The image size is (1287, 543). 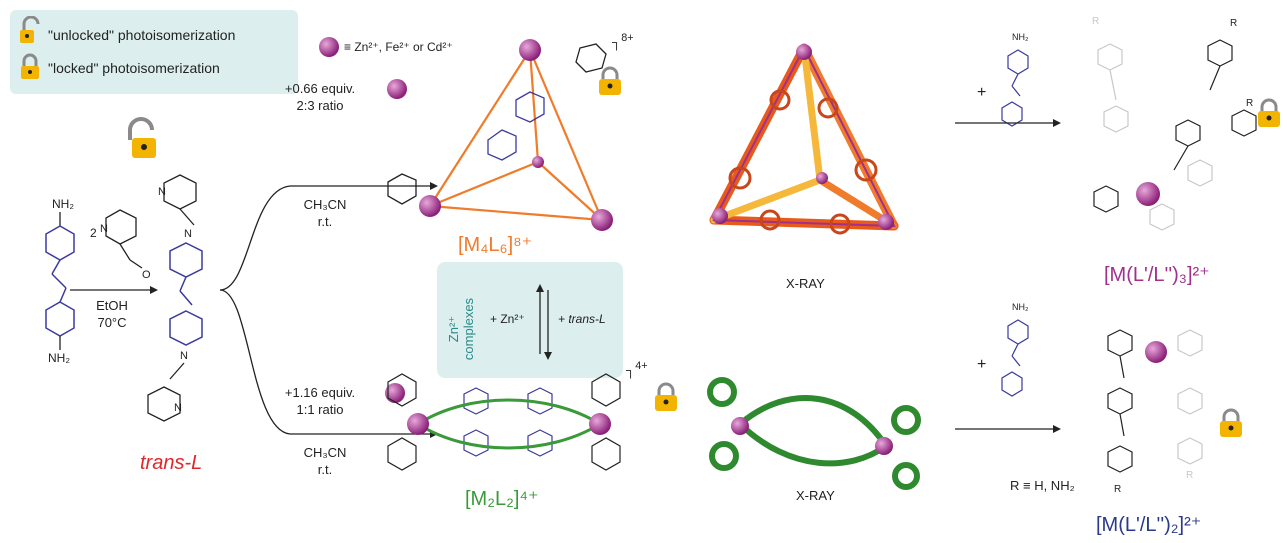 I want to click on equilibrium-box, so click(x=530, y=320).